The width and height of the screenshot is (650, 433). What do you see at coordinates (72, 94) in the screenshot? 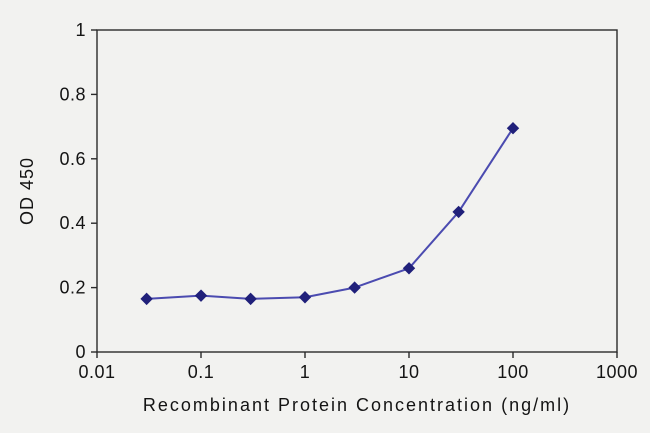
I see `y-axis-tick-label: 0.8` at bounding box center [72, 94].